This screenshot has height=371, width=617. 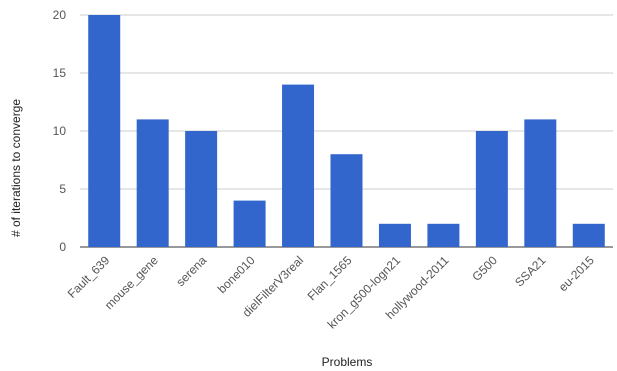 What do you see at coordinates (60, 15) in the screenshot?
I see `y-tick-label: 20` at bounding box center [60, 15].